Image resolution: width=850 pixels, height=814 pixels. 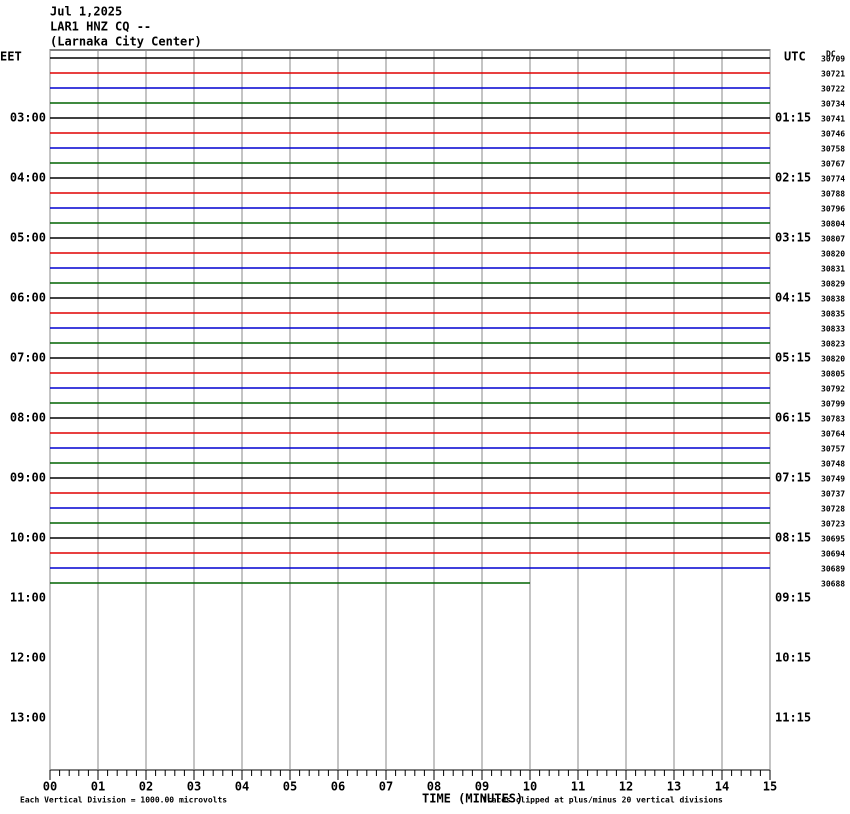 What do you see at coordinates (28, 418) in the screenshot?
I see `left-hour-label: 08:00` at bounding box center [28, 418].